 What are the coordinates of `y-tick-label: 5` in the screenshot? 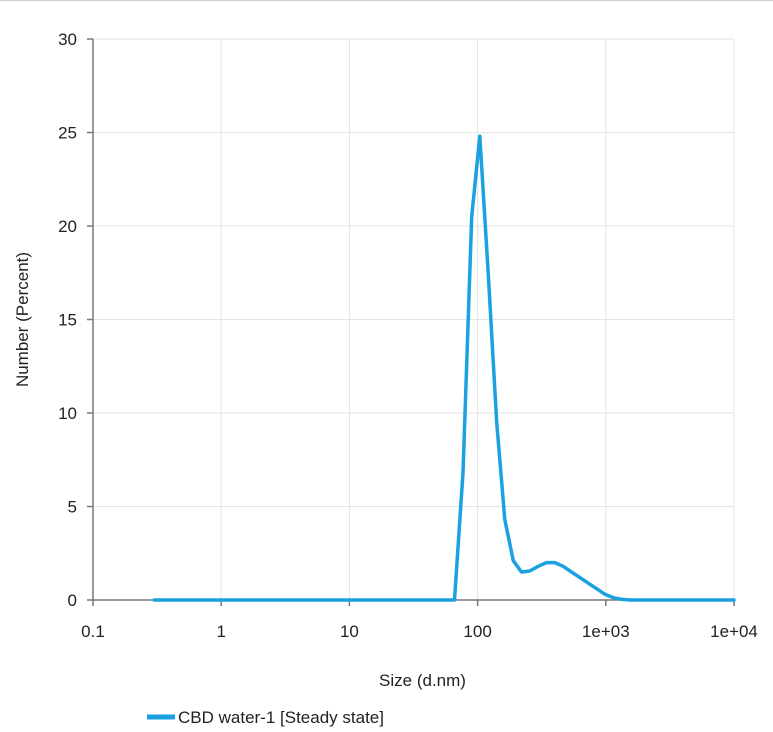 It's located at (72, 507).